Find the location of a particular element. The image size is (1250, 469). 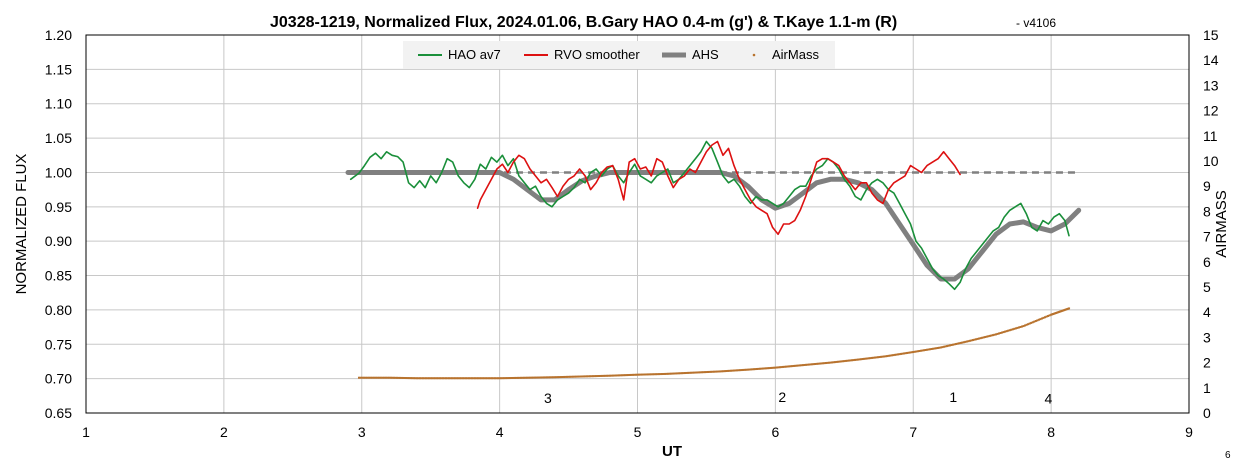

annotation-label: 2 is located at coordinates (782, 397).